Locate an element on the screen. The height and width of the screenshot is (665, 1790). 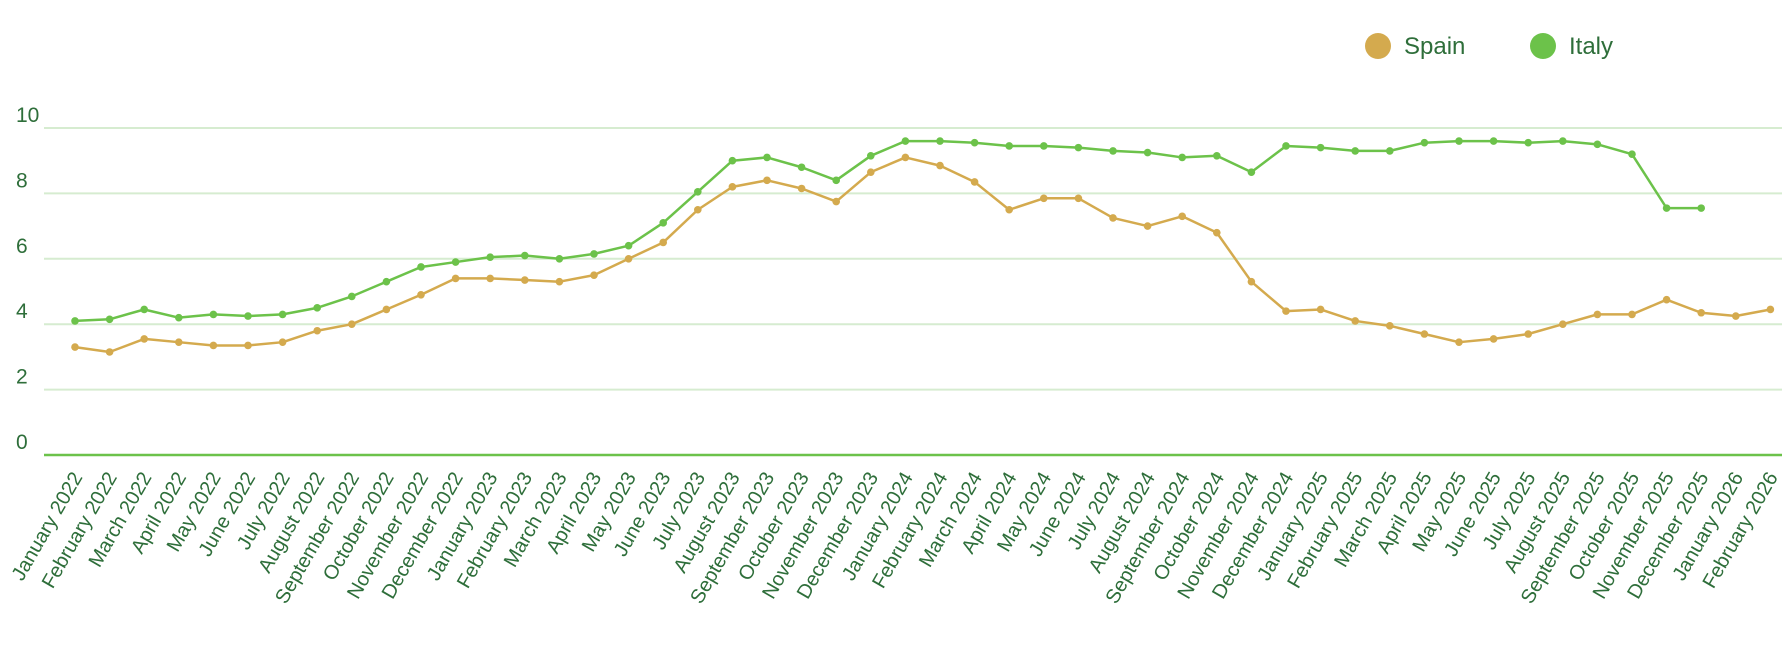
legend-label: Italy is located at coordinates (1591, 46).